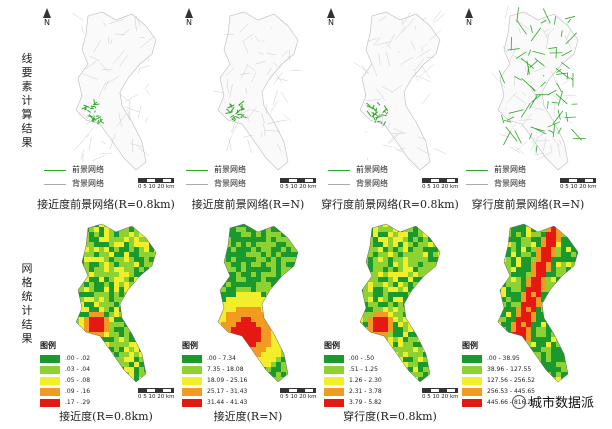 Image resolution: width=612 pixels, height=429 pixels. What do you see at coordinates (216, 183) in the screenshot?
I see `legend-background: 背景网络` at bounding box center [216, 183].